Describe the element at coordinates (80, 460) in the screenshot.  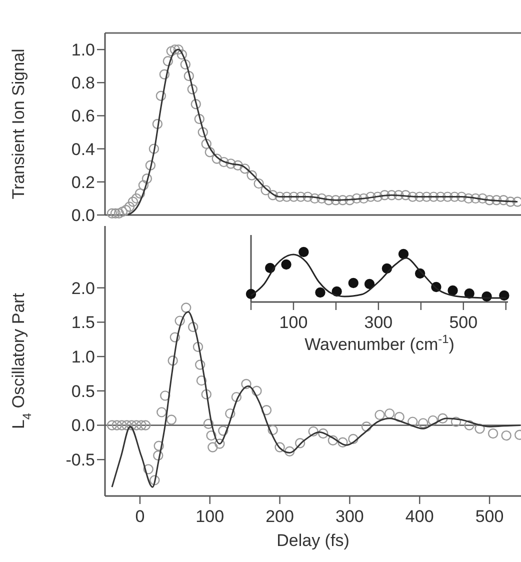
I see `y-tick-label: -0.5` at that location.